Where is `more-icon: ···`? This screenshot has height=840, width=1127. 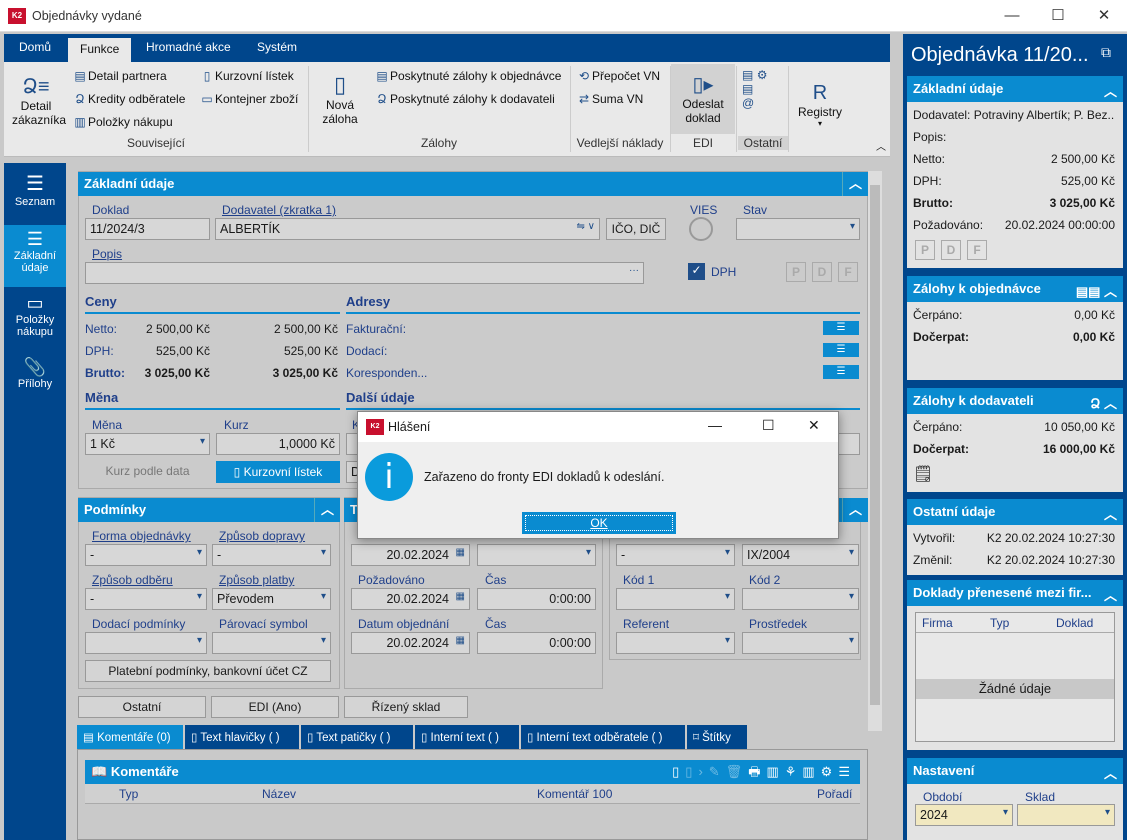
more-icon: ··· is located at coordinates (634, 270).